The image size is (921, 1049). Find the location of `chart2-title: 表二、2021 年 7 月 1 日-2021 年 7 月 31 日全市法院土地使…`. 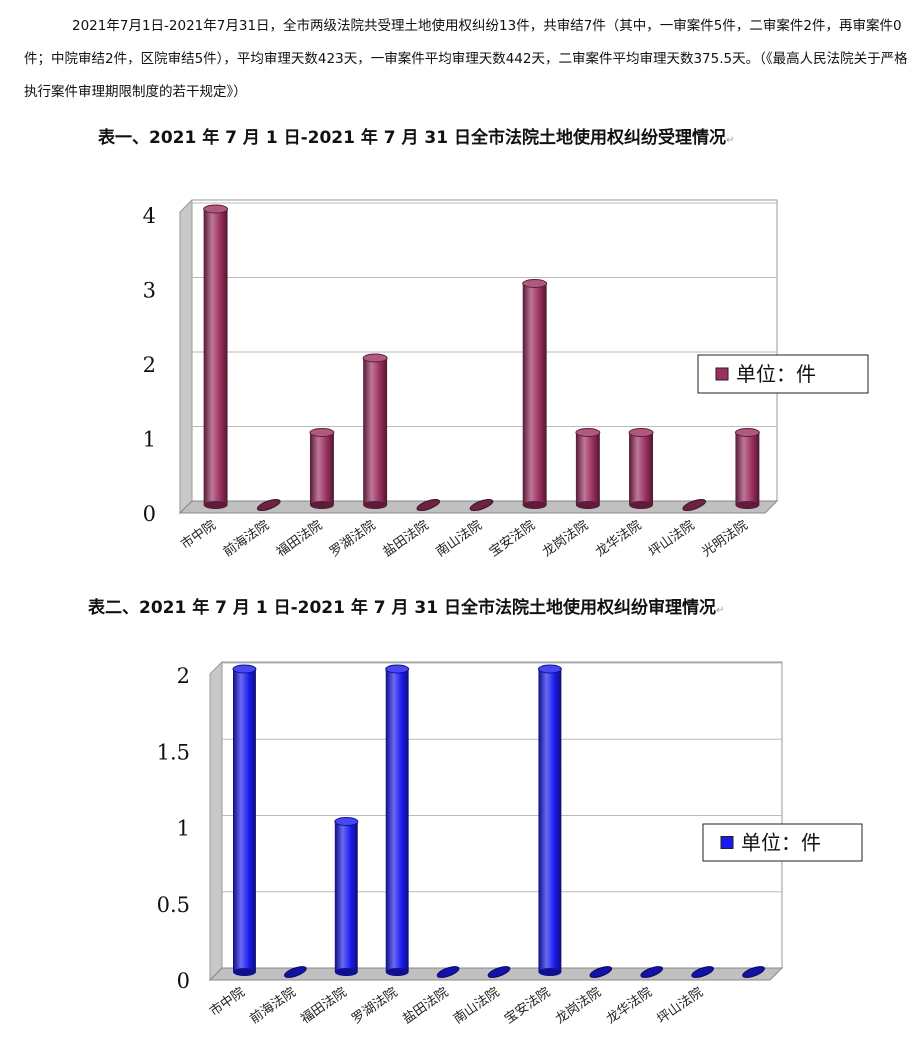

chart2-title: 表二、2021 年 7 月 1 日-2021 年 7 月 31 日全市法院土地使… is located at coordinates (406, 605).